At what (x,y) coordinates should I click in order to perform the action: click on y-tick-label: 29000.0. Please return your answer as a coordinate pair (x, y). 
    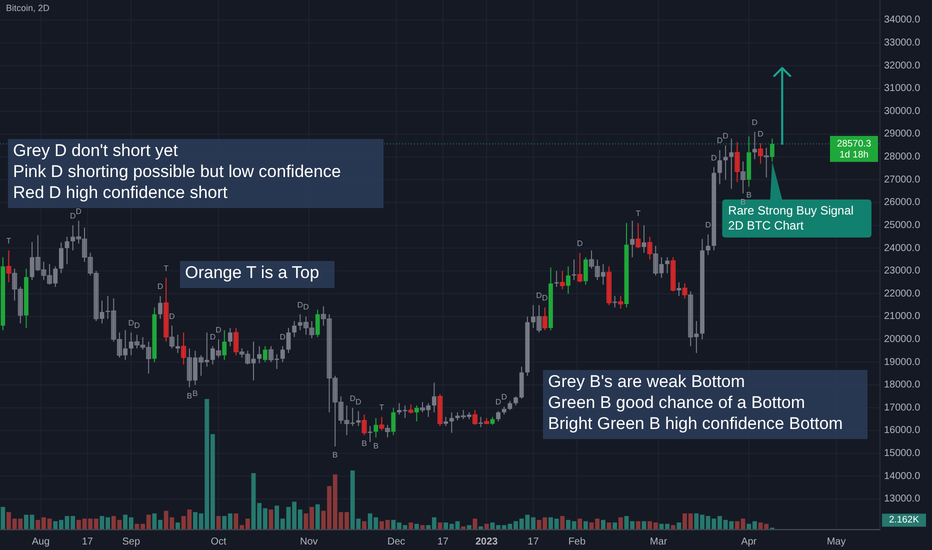
    Looking at the image, I should click on (902, 134).